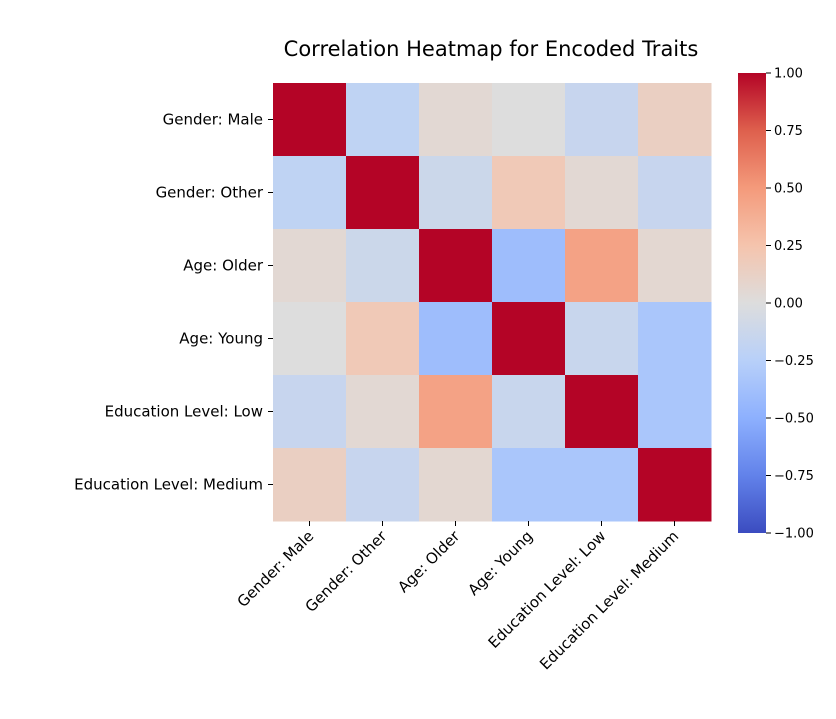  Describe the element at coordinates (602, 412) in the screenshot. I see `heatmap-cell-r4-c4` at that location.